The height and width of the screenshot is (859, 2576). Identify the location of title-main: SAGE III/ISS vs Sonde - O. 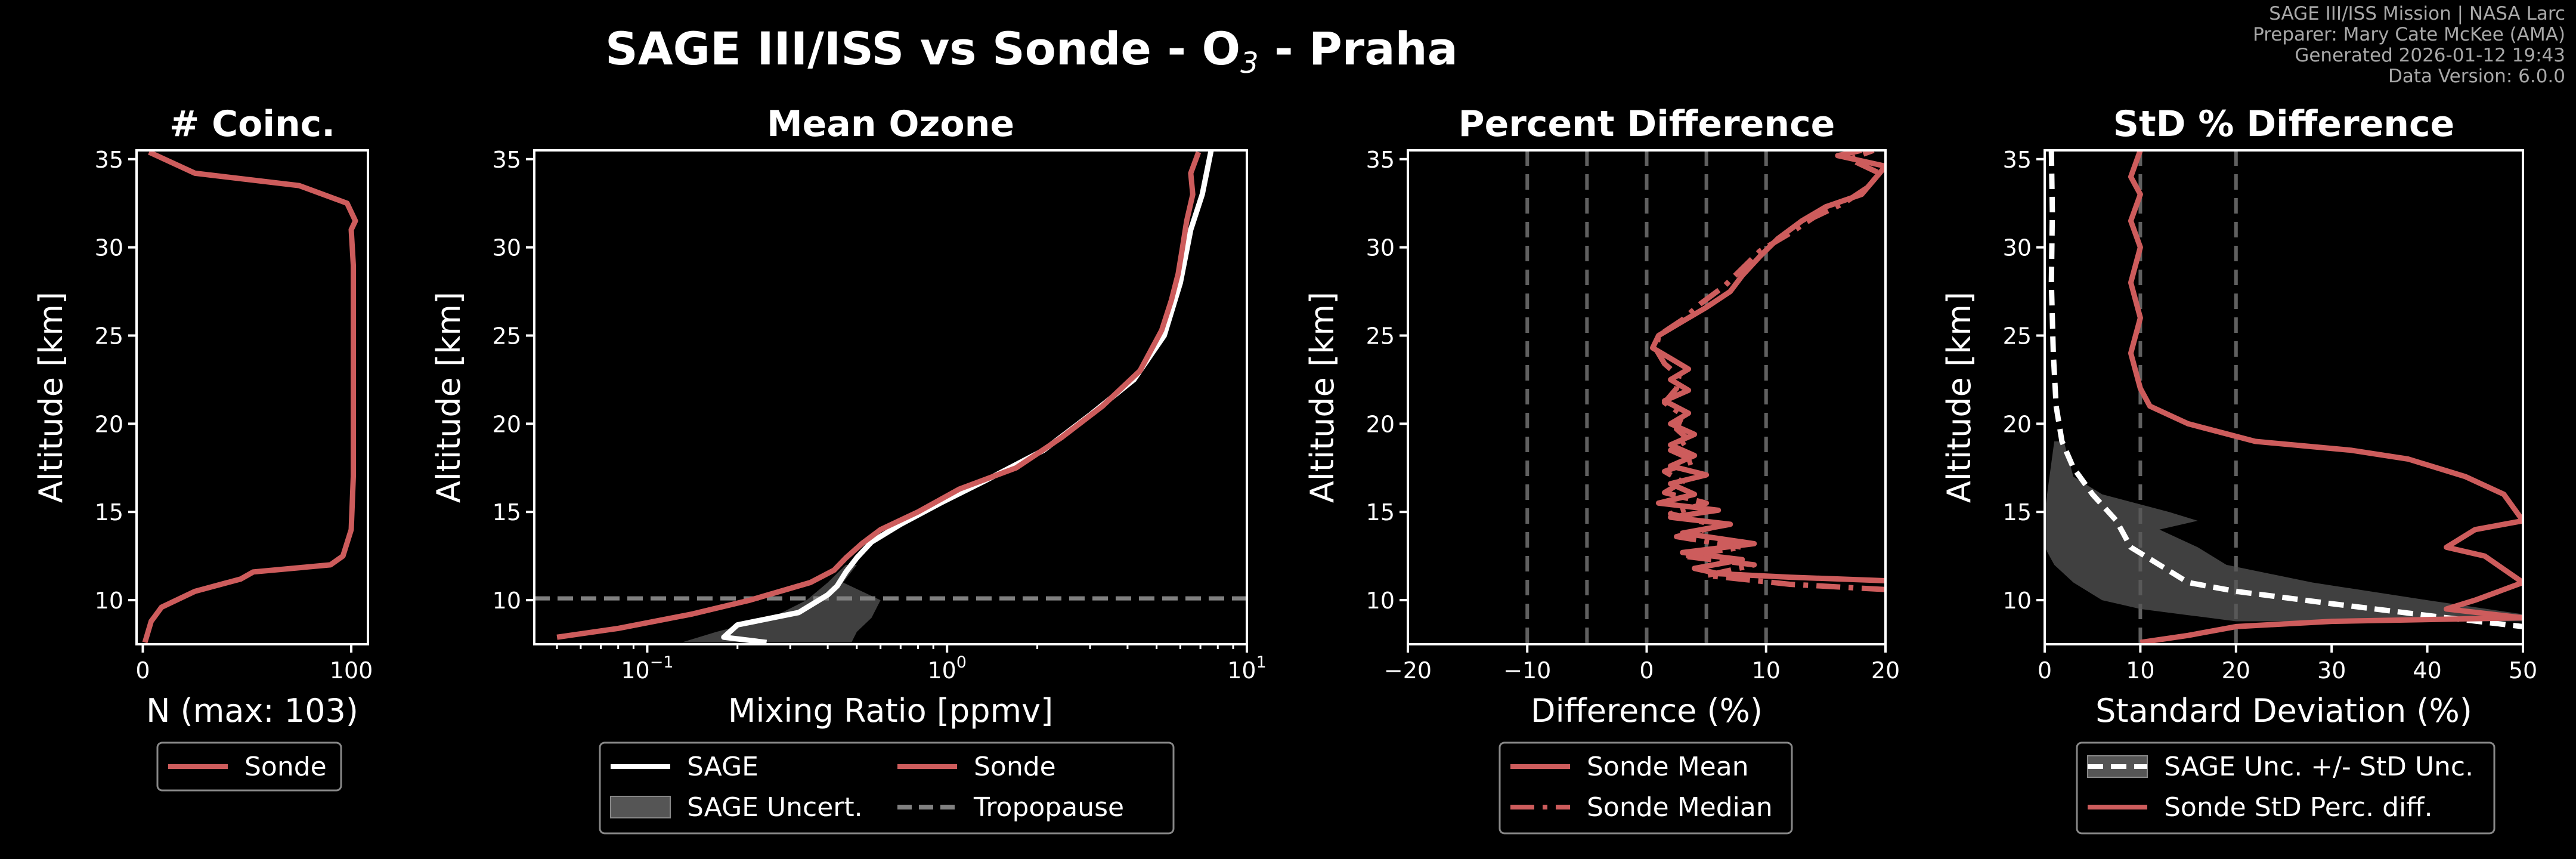
(923, 48).